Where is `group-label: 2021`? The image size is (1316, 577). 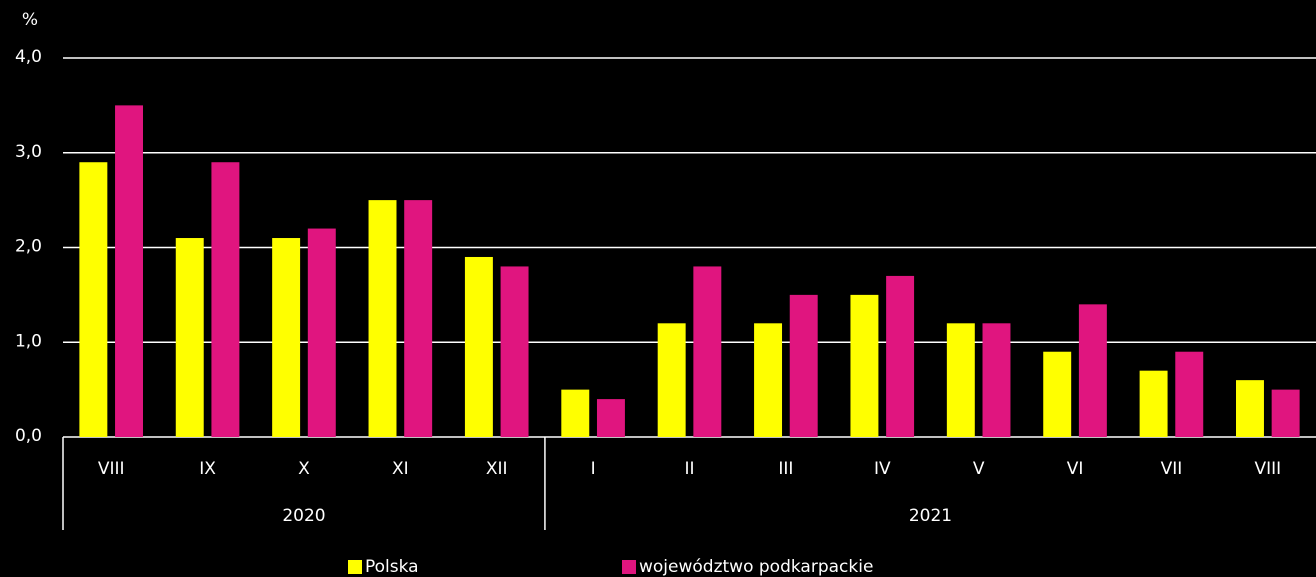
group-label: 2021 is located at coordinates (930, 516).